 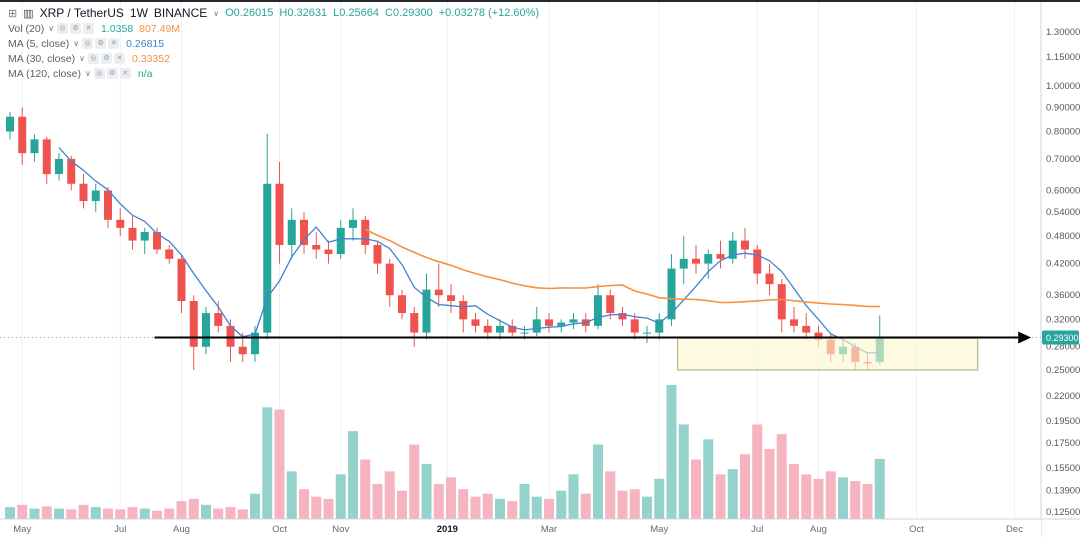 I want to click on ohlc-high: H0.32631, so click(x=303, y=13).